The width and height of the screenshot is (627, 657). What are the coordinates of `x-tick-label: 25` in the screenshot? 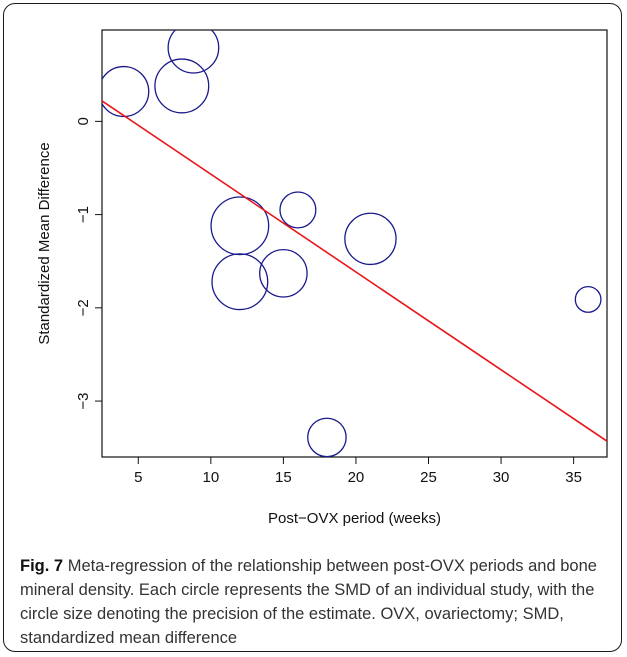 It's located at (428, 477).